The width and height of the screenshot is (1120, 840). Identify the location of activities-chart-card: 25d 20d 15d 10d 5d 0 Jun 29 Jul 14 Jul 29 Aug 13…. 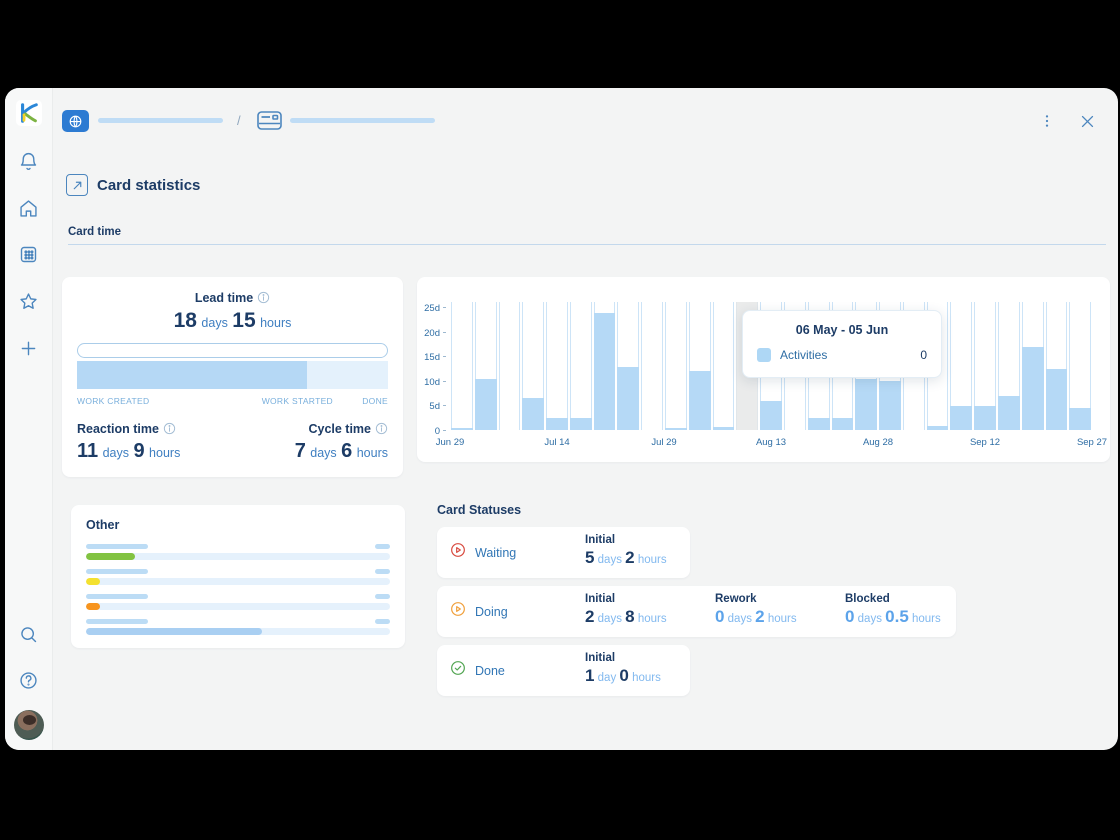
(763, 369).